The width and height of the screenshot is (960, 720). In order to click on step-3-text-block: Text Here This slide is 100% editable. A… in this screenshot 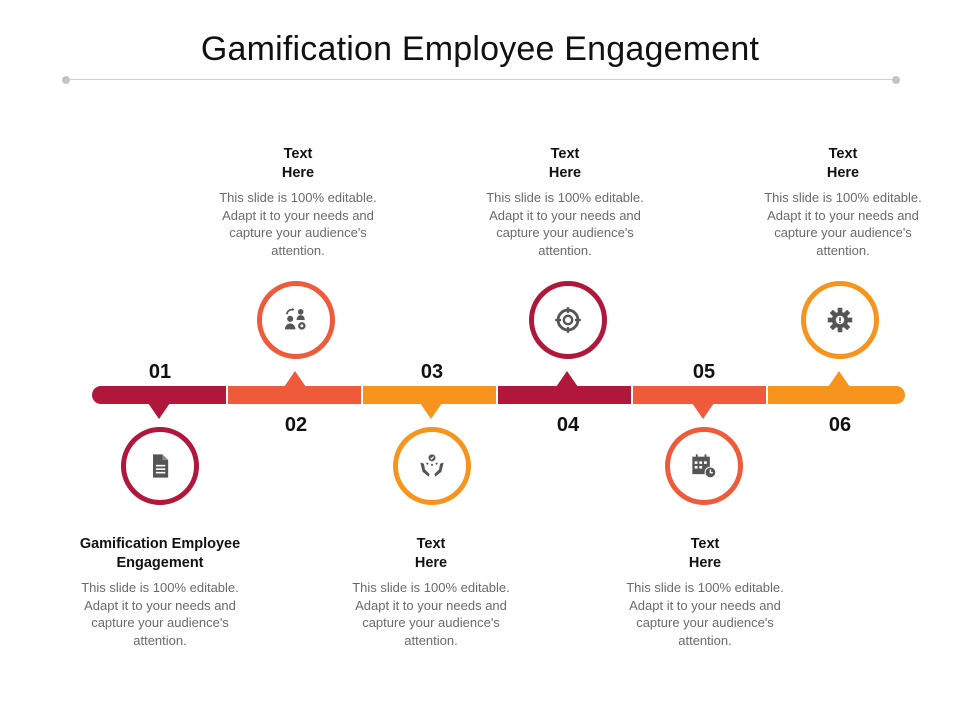, I will do `click(431, 592)`.